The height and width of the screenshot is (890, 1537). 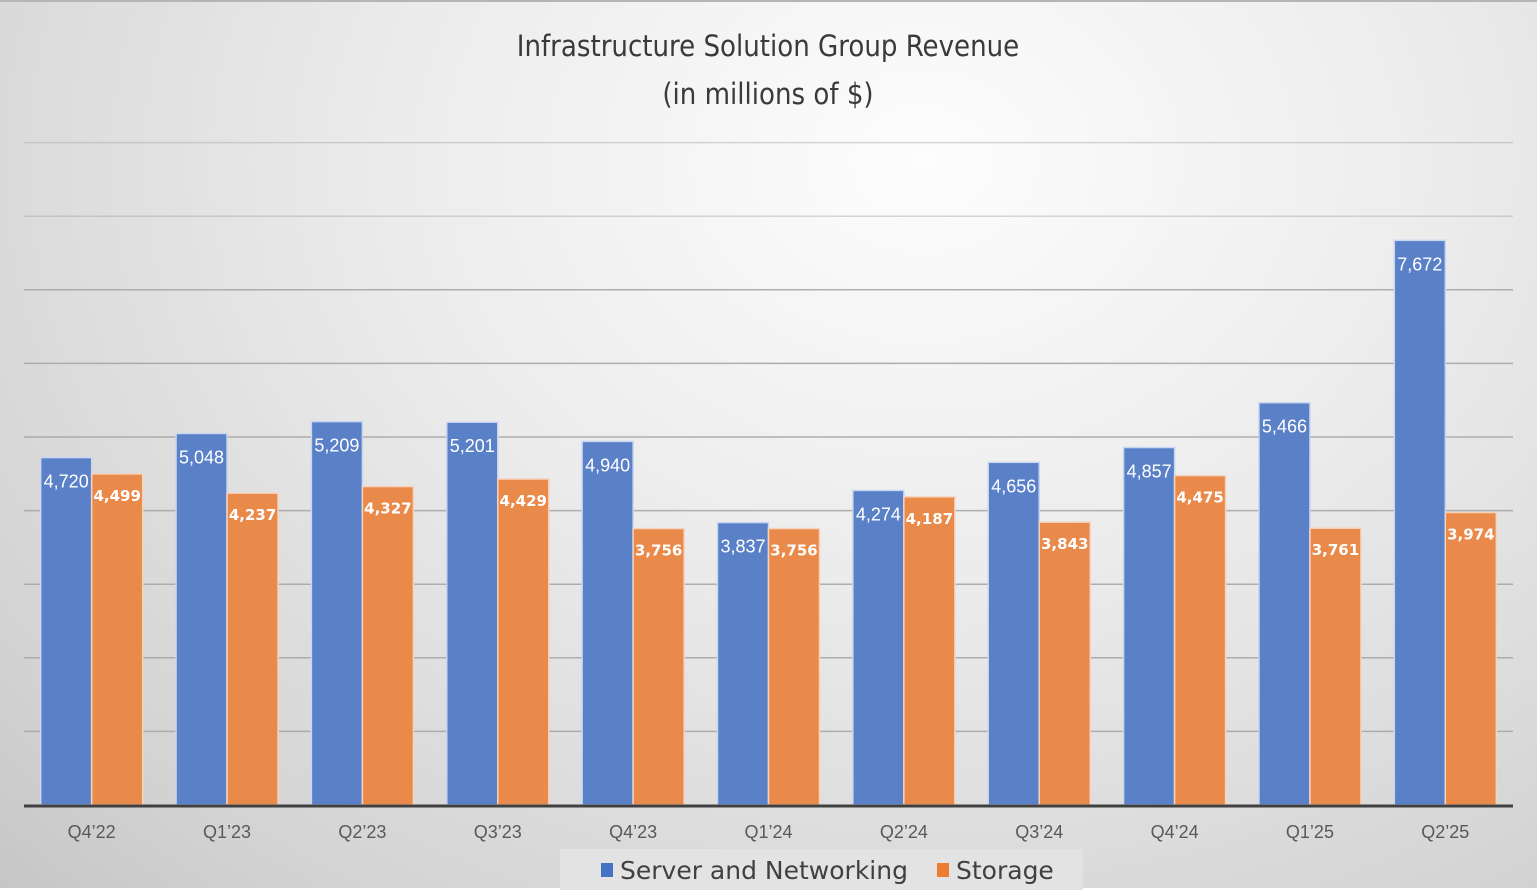 What do you see at coordinates (66, 482) in the screenshot?
I see `data-label-server-networking: 4,720` at bounding box center [66, 482].